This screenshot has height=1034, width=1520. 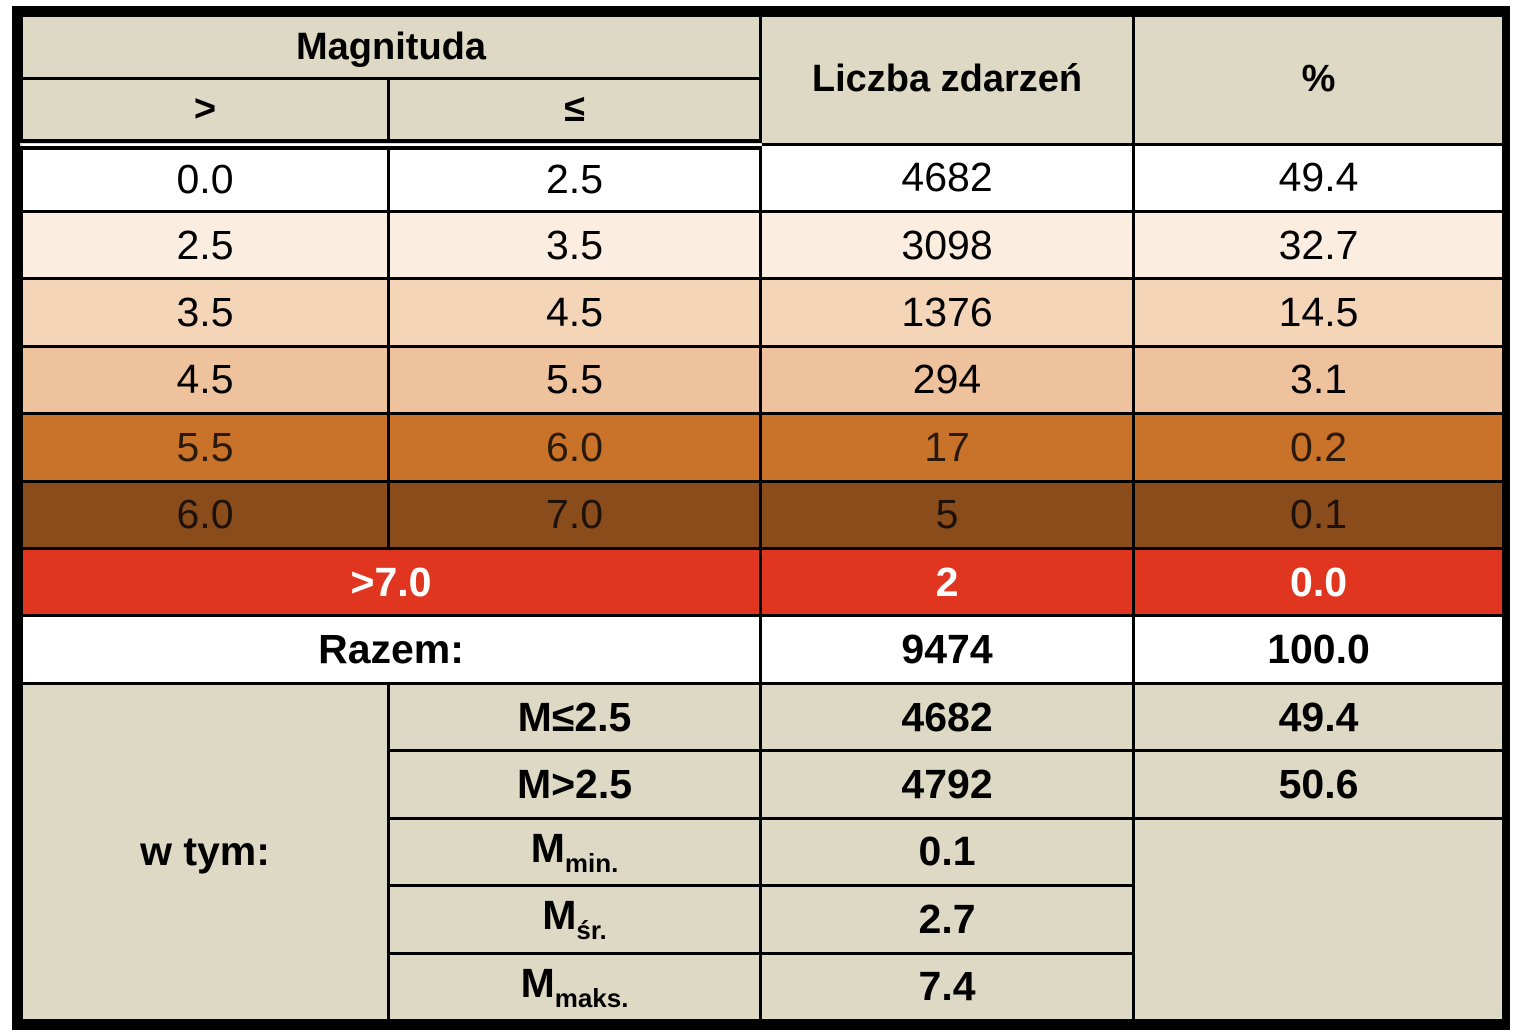 I want to click on cell: 9474, so click(x=947, y=649).